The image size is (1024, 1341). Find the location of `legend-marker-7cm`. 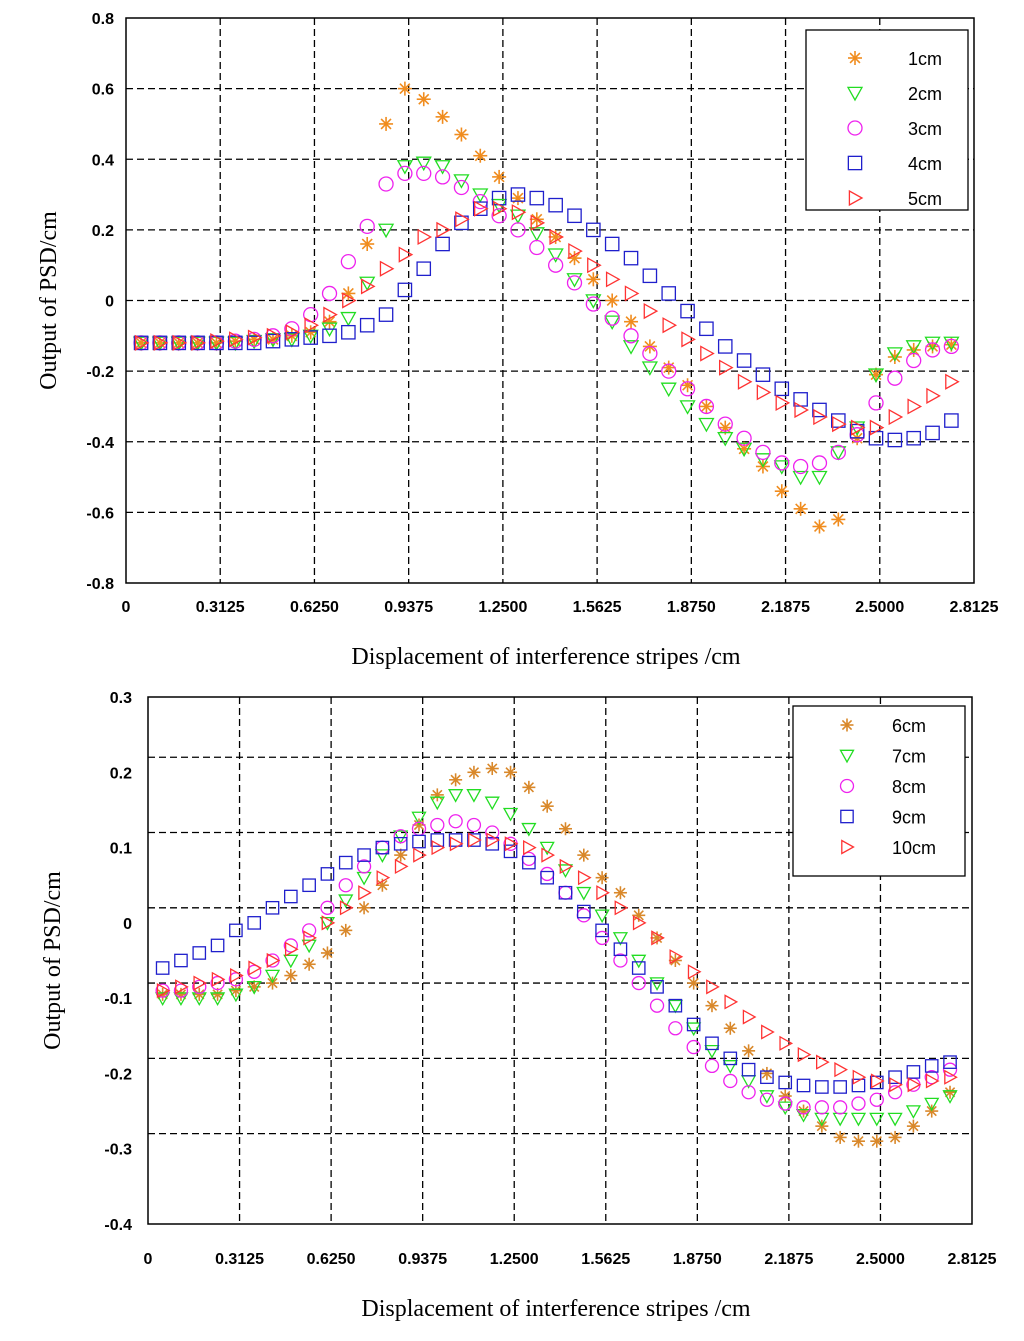

legend-marker-7cm is located at coordinates (847, 756).